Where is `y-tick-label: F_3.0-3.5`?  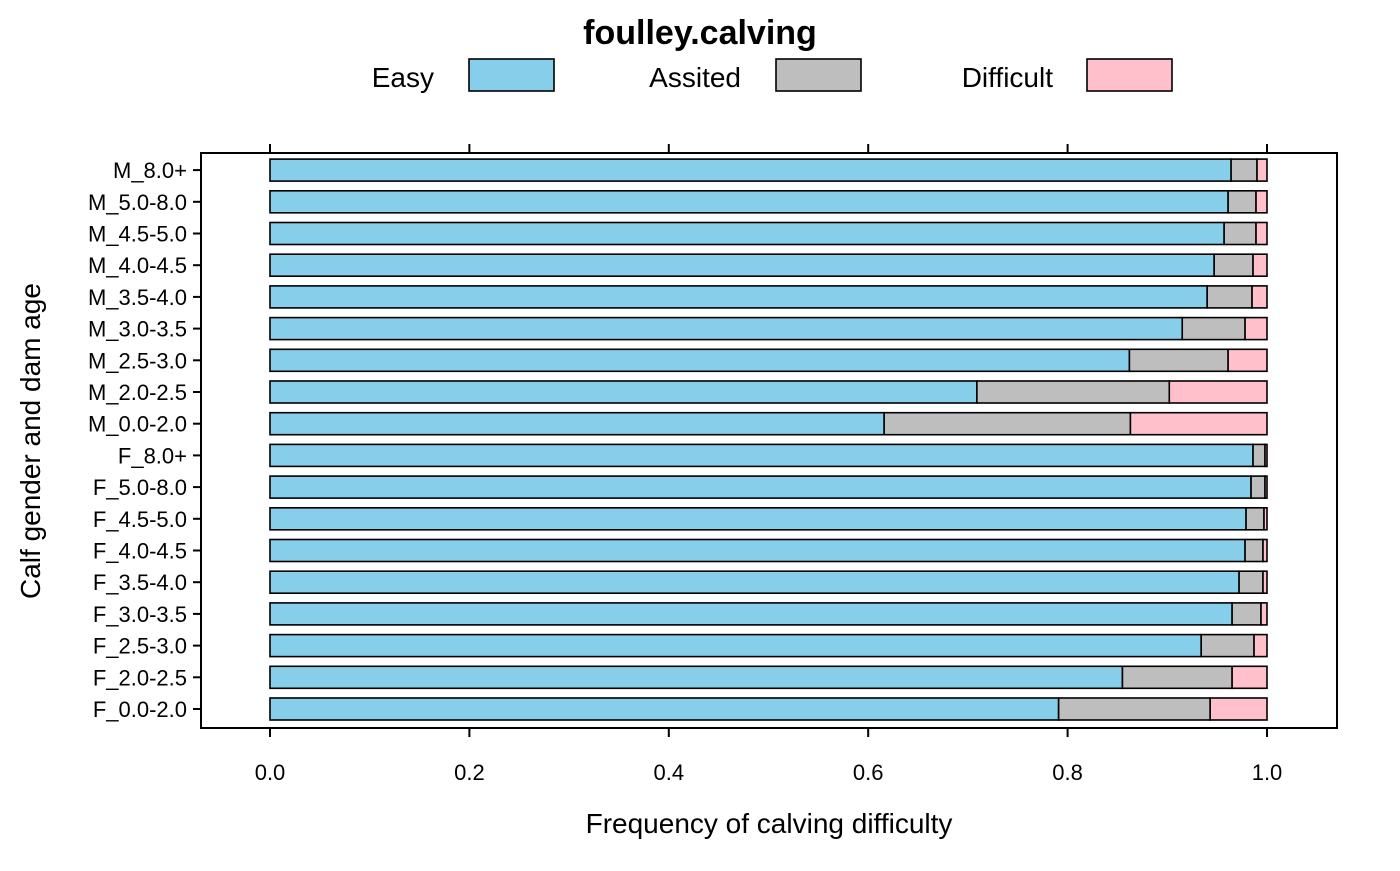
y-tick-label: F_3.0-3.5 is located at coordinates (140, 614).